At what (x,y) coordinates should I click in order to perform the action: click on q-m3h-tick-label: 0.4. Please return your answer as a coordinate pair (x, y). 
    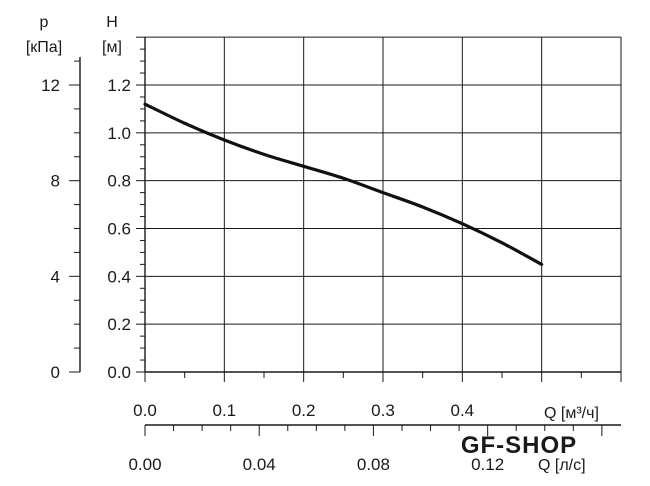
    Looking at the image, I should click on (463, 410).